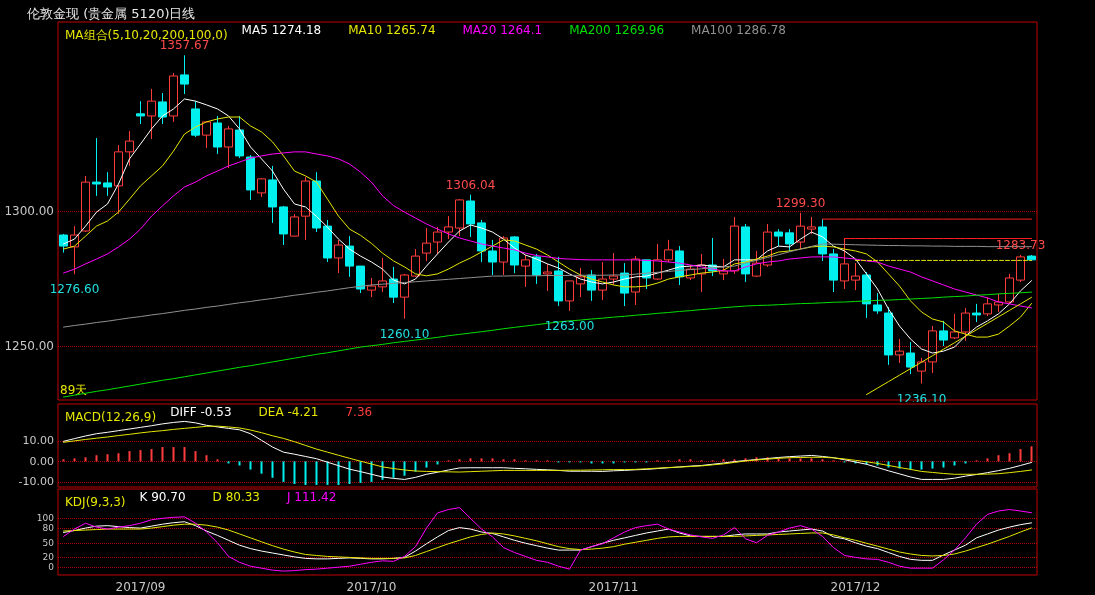 The height and width of the screenshot is (595, 1095). I want to click on text: MA10 1265.74, so click(392, 30).